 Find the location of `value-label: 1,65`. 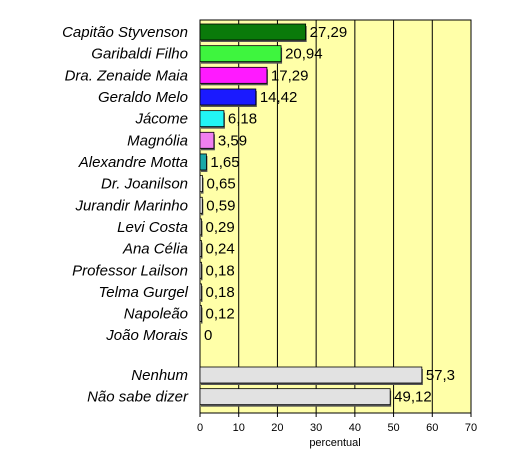

value-label: 1,65 is located at coordinates (224, 162).